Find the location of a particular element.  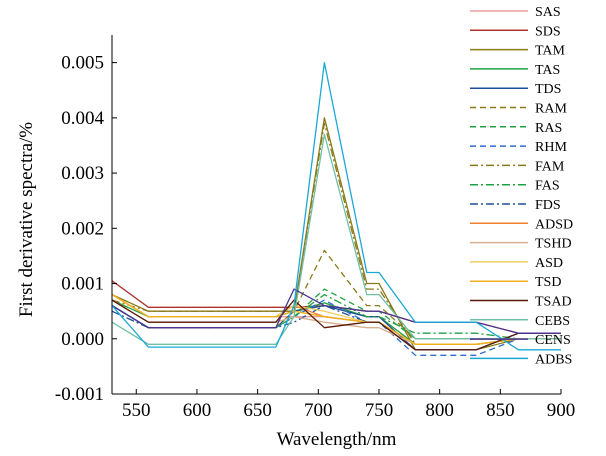

y-tick-label: 0.001 is located at coordinates (82, 284).